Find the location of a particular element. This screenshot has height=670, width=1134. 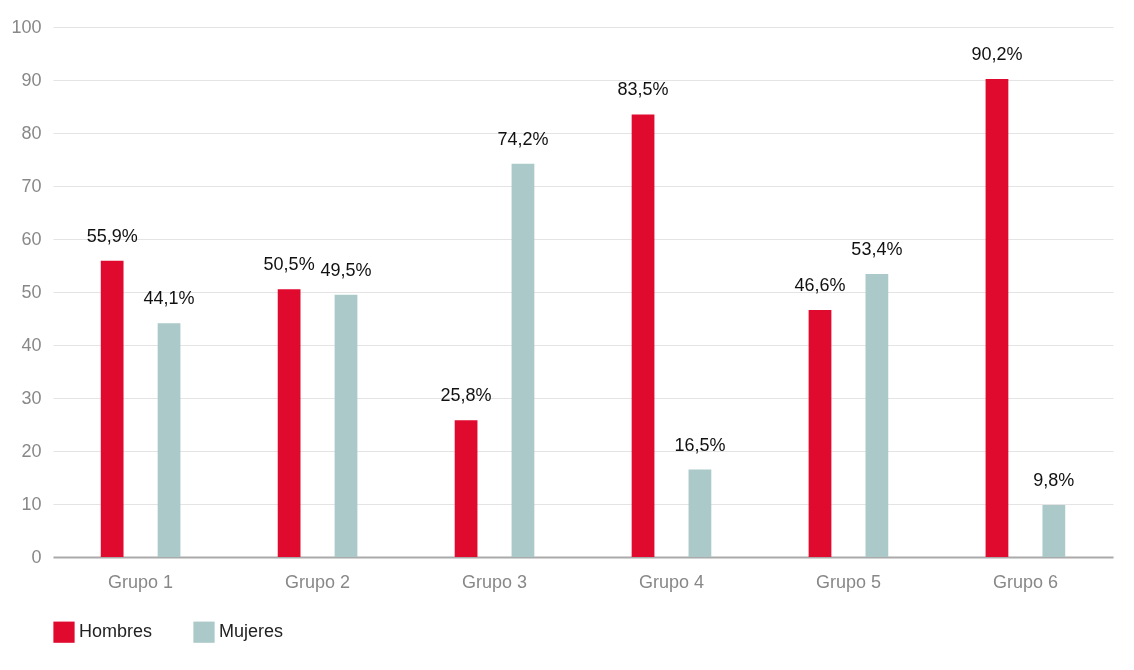

x-tick-label: Grupo 3 is located at coordinates (495, 581).